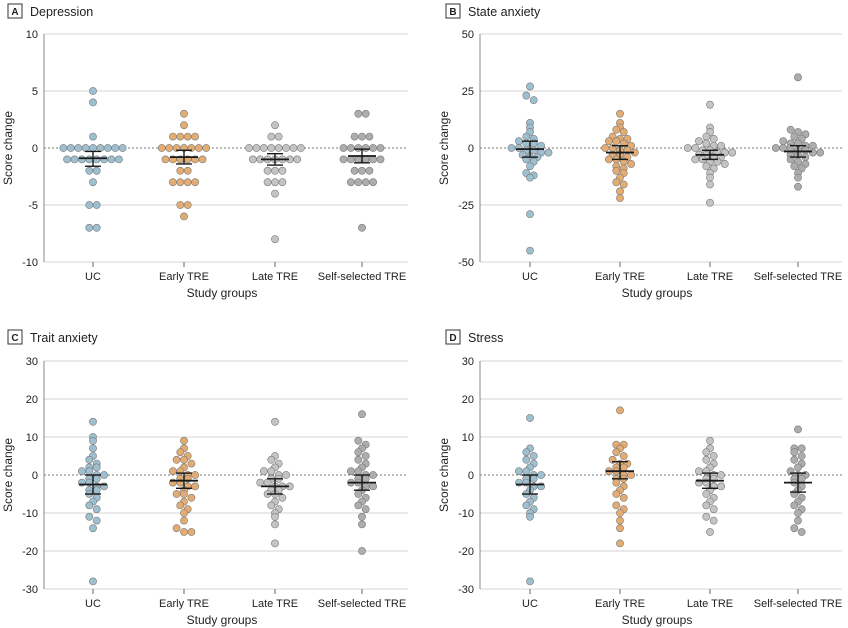  I want to click on x-tick-label: Self-selected TRE, so click(798, 277).